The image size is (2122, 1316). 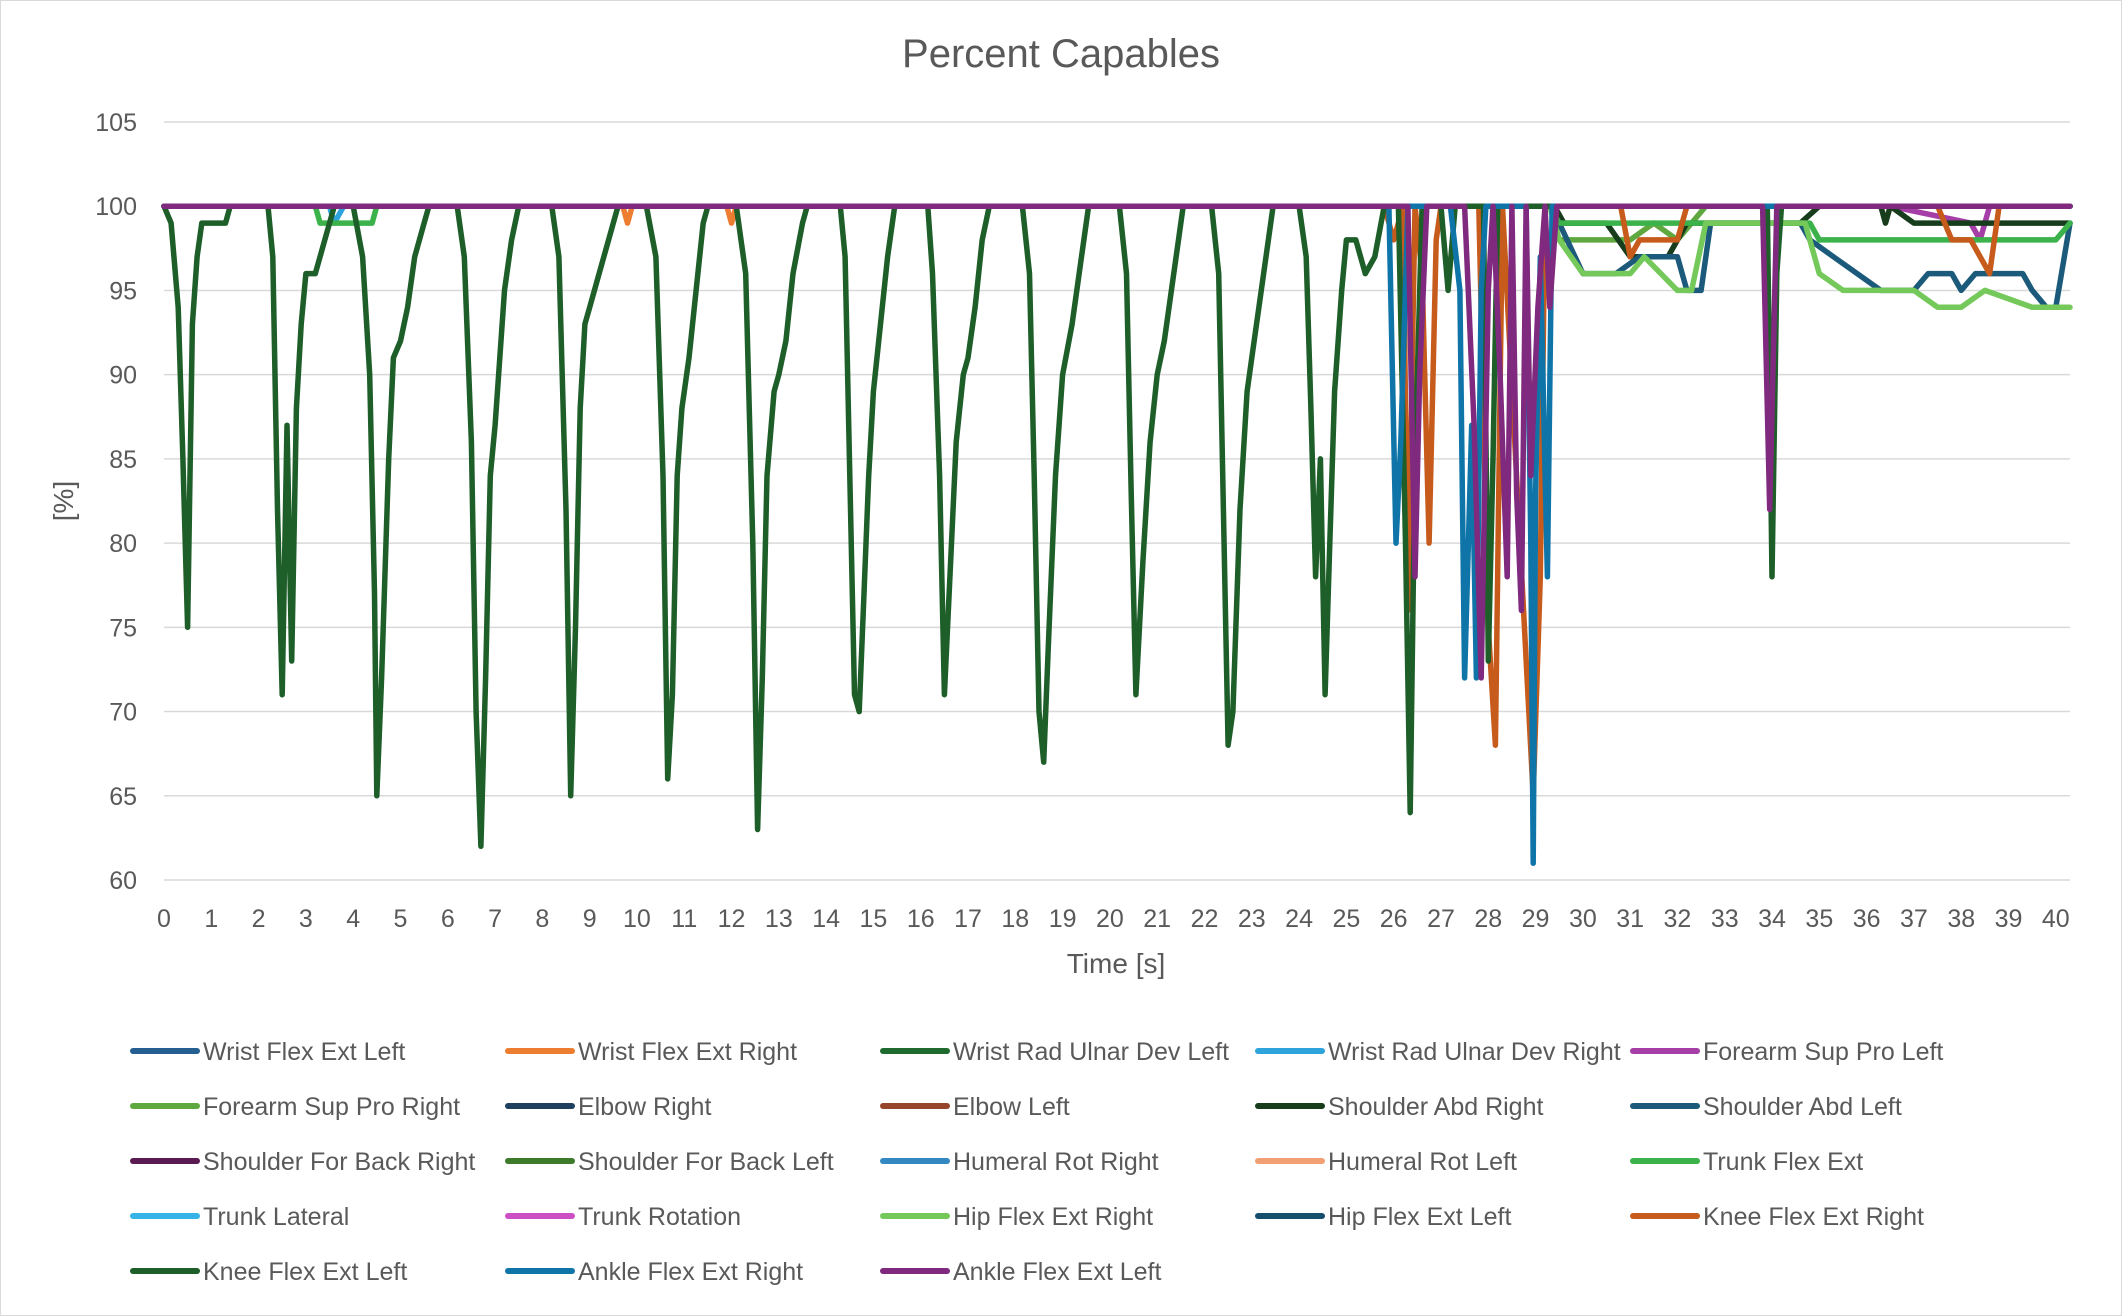 What do you see at coordinates (1056, 1162) in the screenshot?
I see `legend-label: Humeral Rot Right` at bounding box center [1056, 1162].